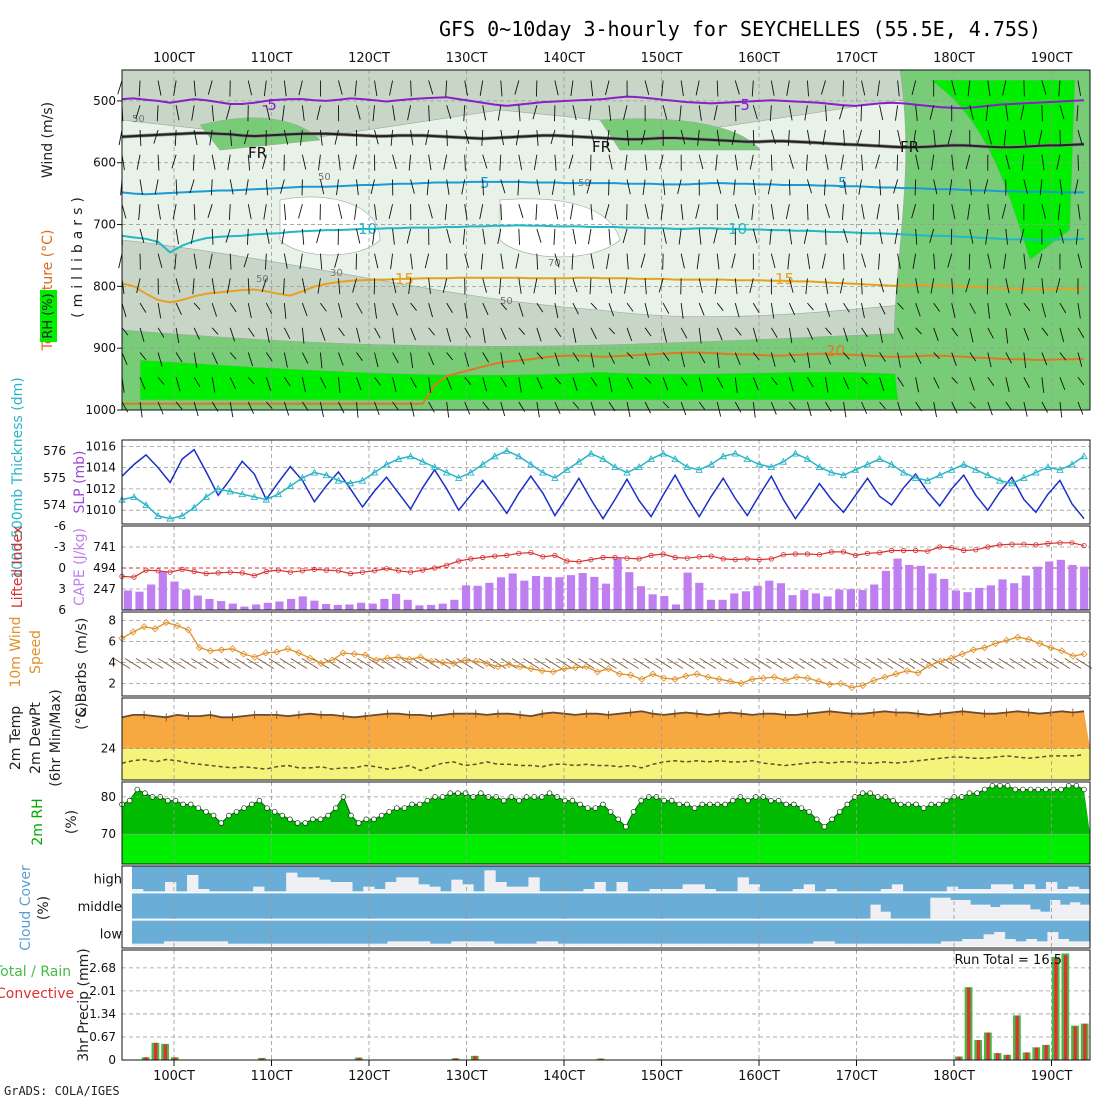 Image resolution: width=1100 pixels, height=1104 pixels. Describe the element at coordinates (78, 255) in the screenshot. I see `ylabel-millibars: (millibars)` at that location.